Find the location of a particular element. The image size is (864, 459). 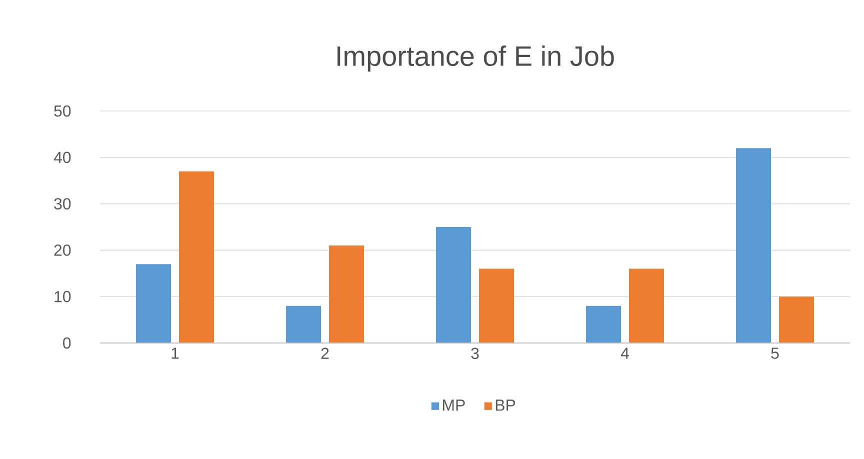

x-tick-label: 4 is located at coordinates (624, 353).